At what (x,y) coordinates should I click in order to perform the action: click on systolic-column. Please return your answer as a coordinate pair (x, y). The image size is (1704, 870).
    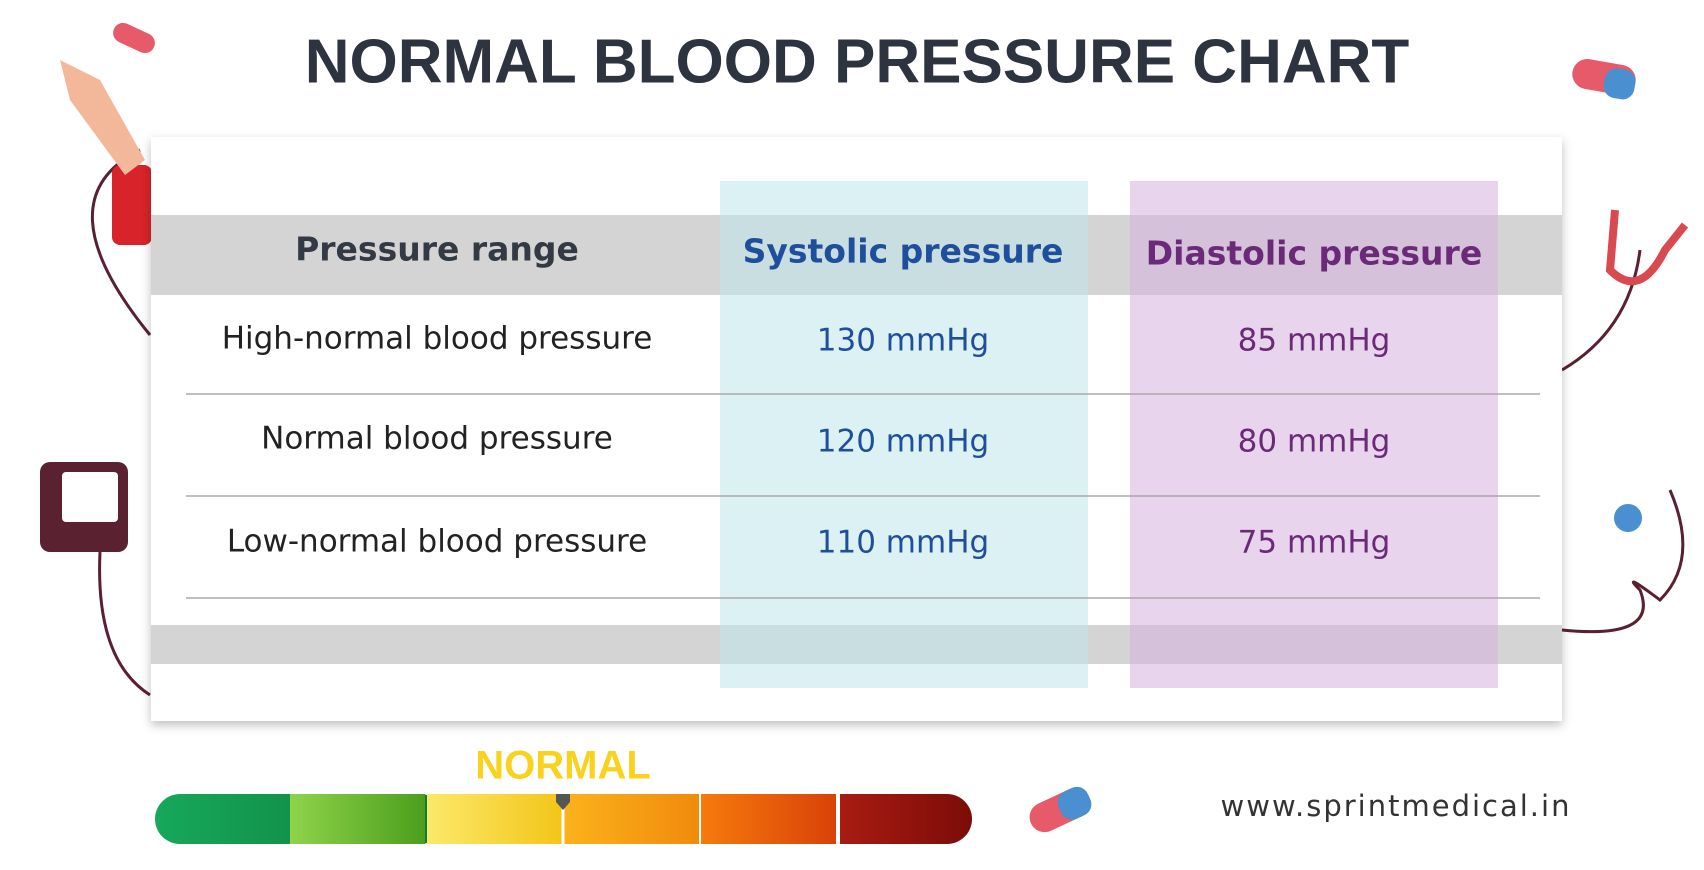
    Looking at the image, I should click on (904, 434).